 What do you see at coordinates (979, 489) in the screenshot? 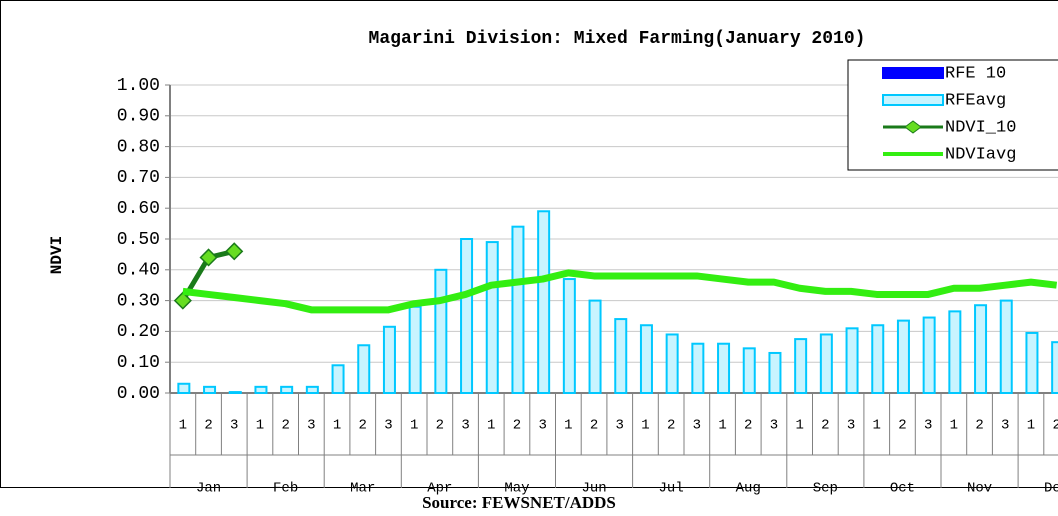
I see `month-label: Nov` at bounding box center [979, 489].